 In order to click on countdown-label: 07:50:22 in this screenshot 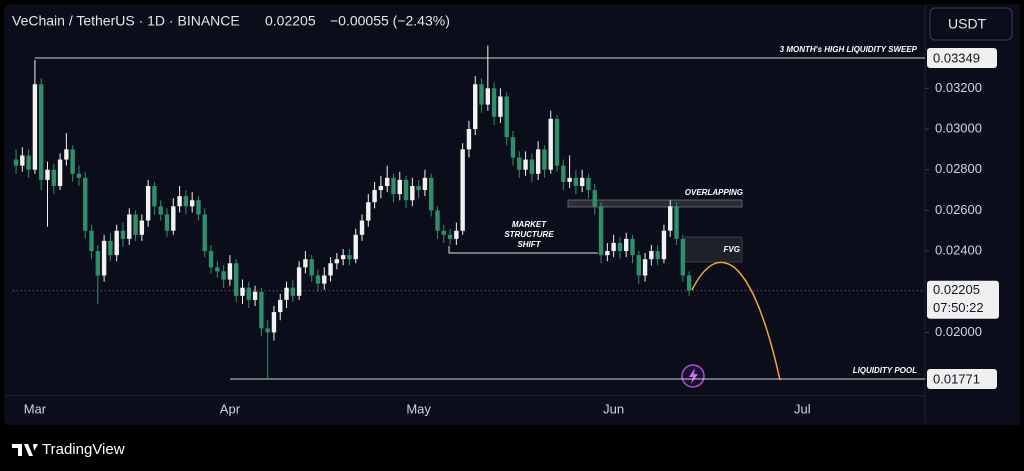, I will do `click(958, 307)`.